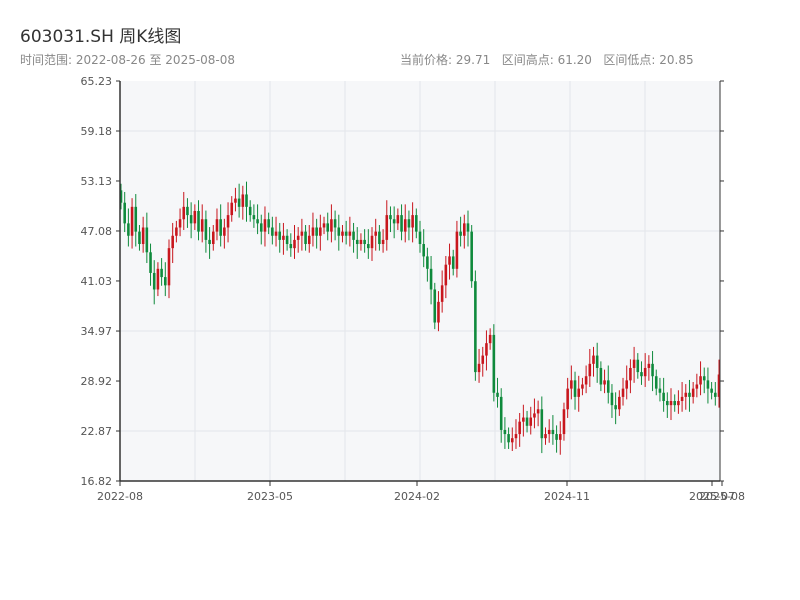  What do you see at coordinates (473, 60) in the screenshot?
I see `current-price-value: 29.71` at bounding box center [473, 60].